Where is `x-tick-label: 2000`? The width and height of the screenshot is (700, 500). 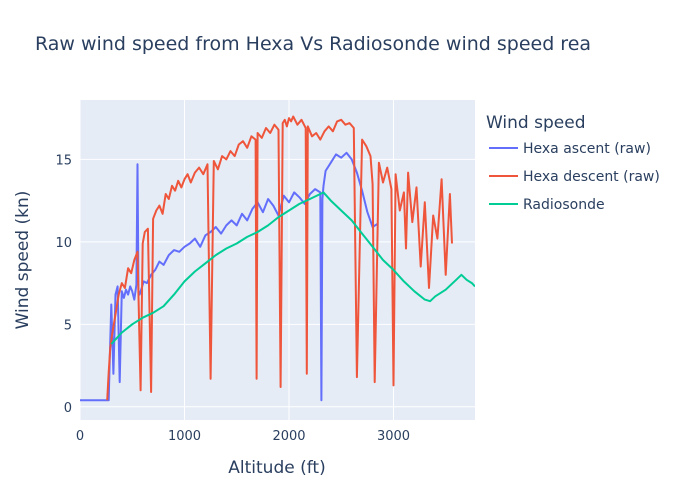
x-tick-label: 2000 is located at coordinates (288, 436).